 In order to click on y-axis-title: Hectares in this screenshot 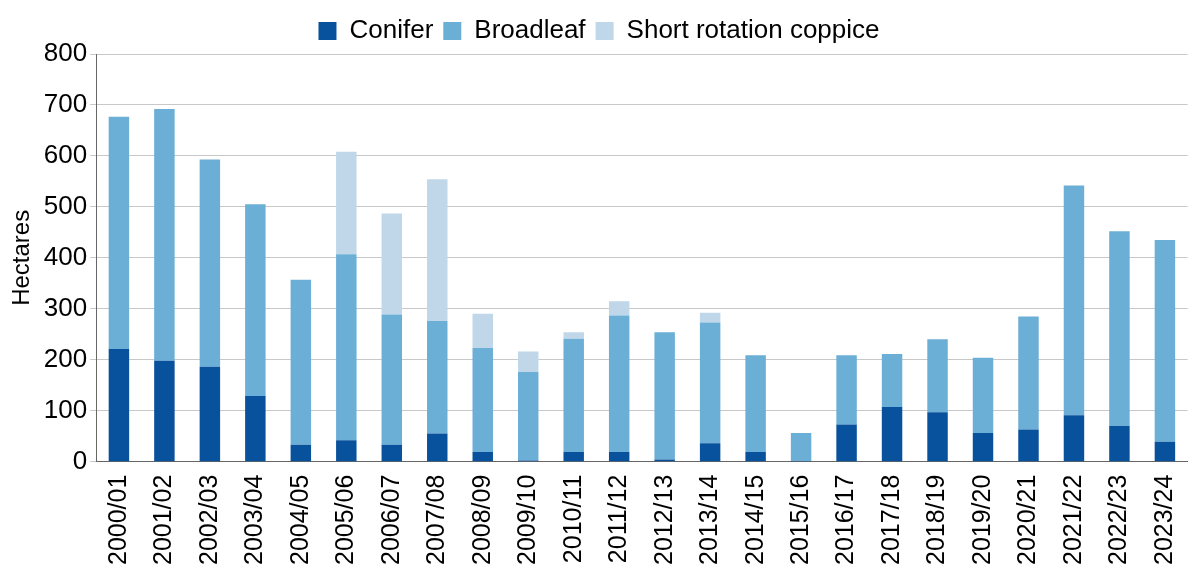, I will do `click(21, 257)`.